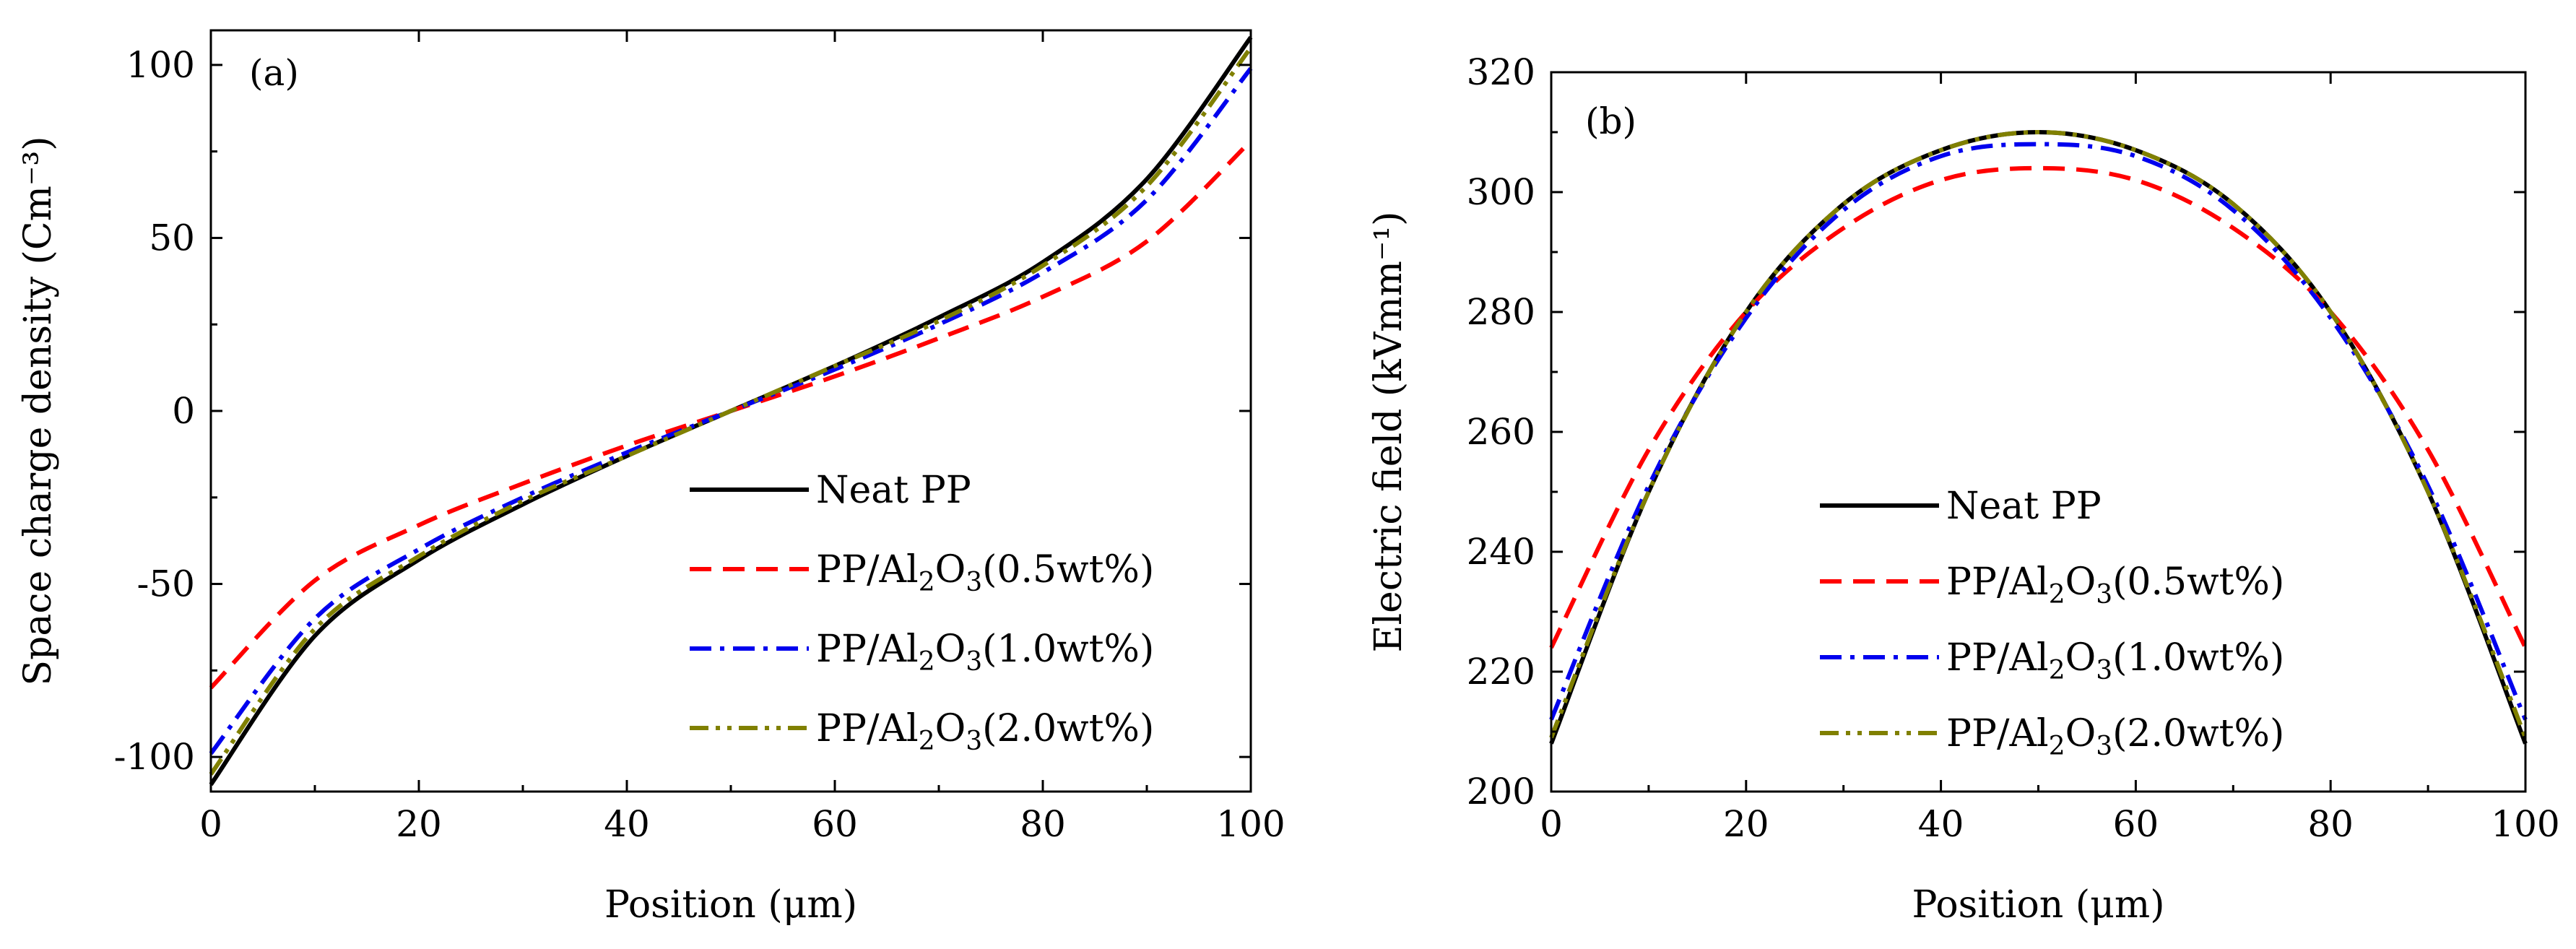 The height and width of the screenshot is (949, 2576). I want to click on y-tick-label: 280, so click(1501, 312).